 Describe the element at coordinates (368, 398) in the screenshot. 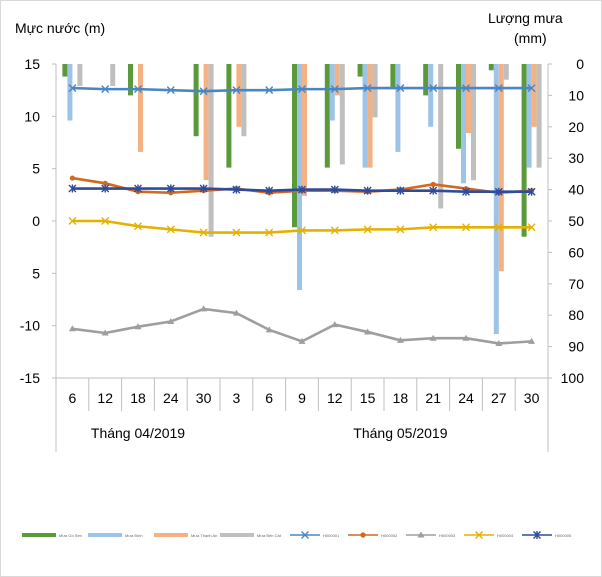

I see `x-tick-label: 15` at that location.